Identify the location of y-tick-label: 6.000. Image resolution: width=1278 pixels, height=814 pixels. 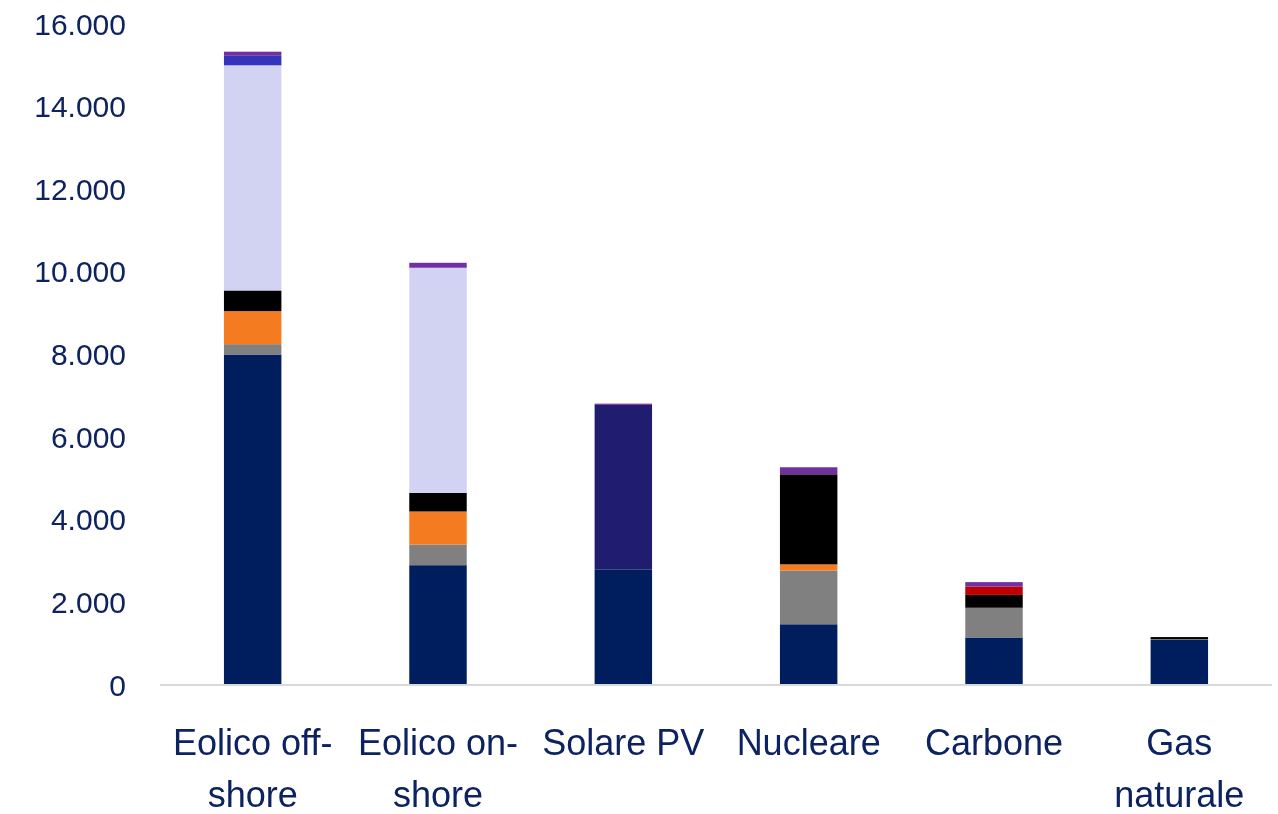
(88, 437).